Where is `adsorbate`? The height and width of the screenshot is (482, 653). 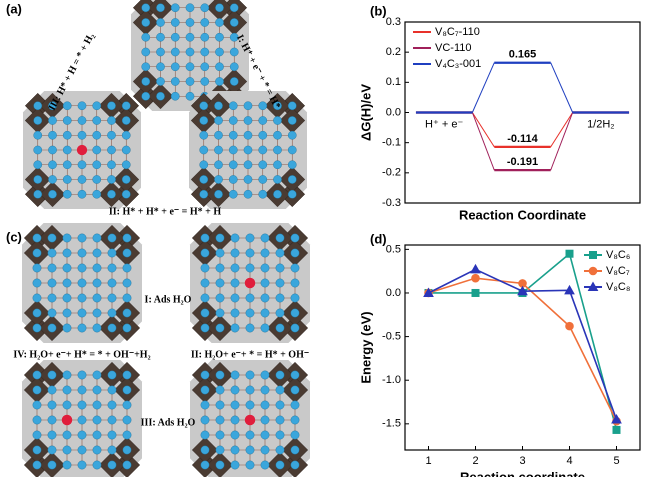 adsorbate is located at coordinates (82, 150).